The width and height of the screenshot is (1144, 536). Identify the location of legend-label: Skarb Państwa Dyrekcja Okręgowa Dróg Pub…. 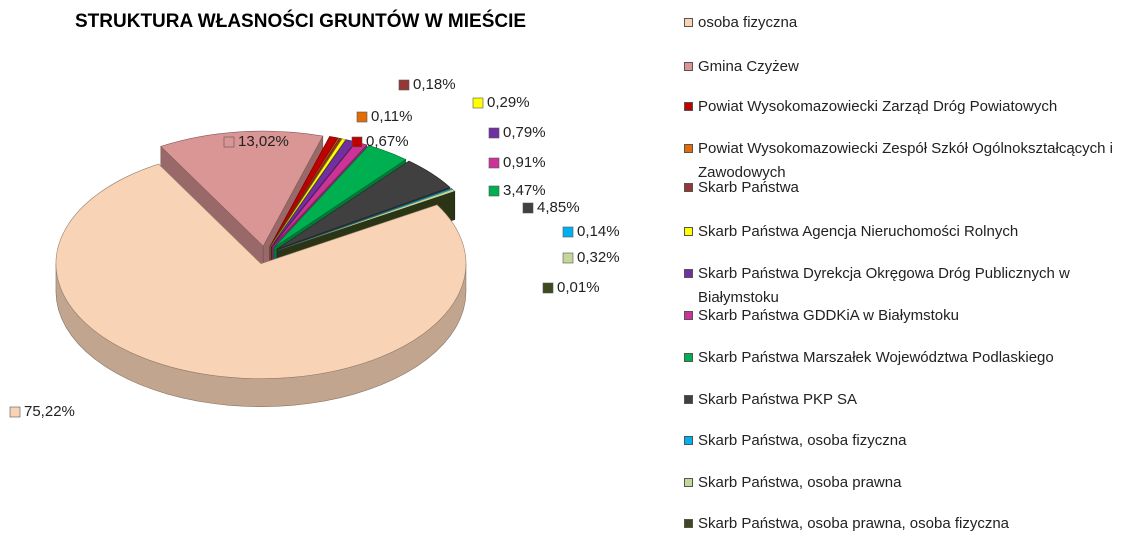
(884, 285).